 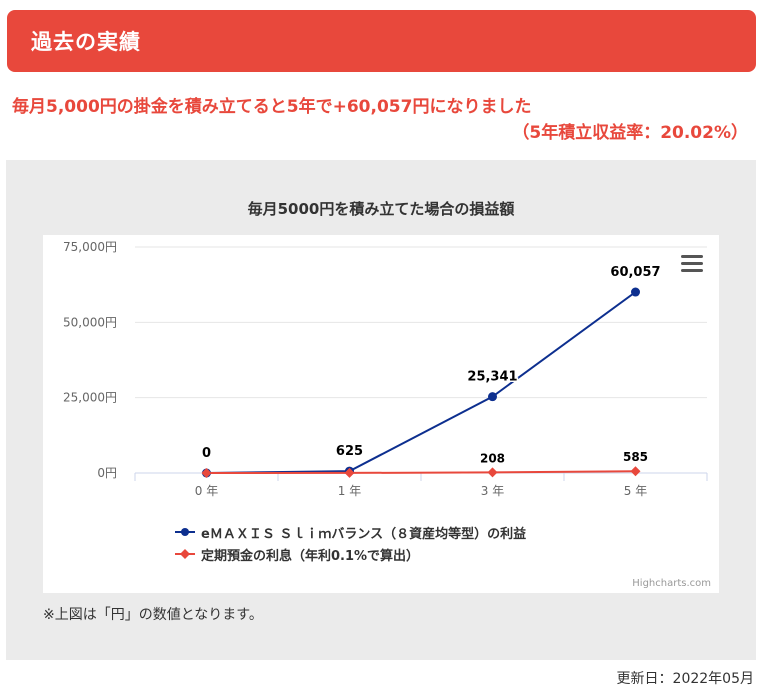 What do you see at coordinates (685, 679) in the screenshot?
I see `updated-date: 更新日：2022年05月` at bounding box center [685, 679].